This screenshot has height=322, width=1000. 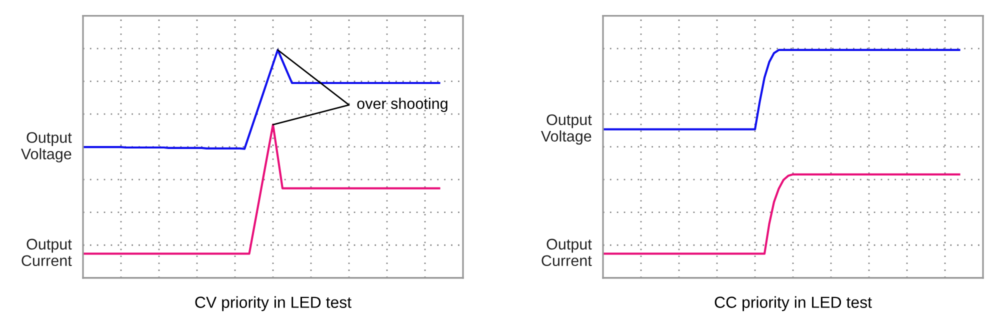 What do you see at coordinates (793, 304) in the screenshot?
I see `text: CC priority in LED test` at bounding box center [793, 304].